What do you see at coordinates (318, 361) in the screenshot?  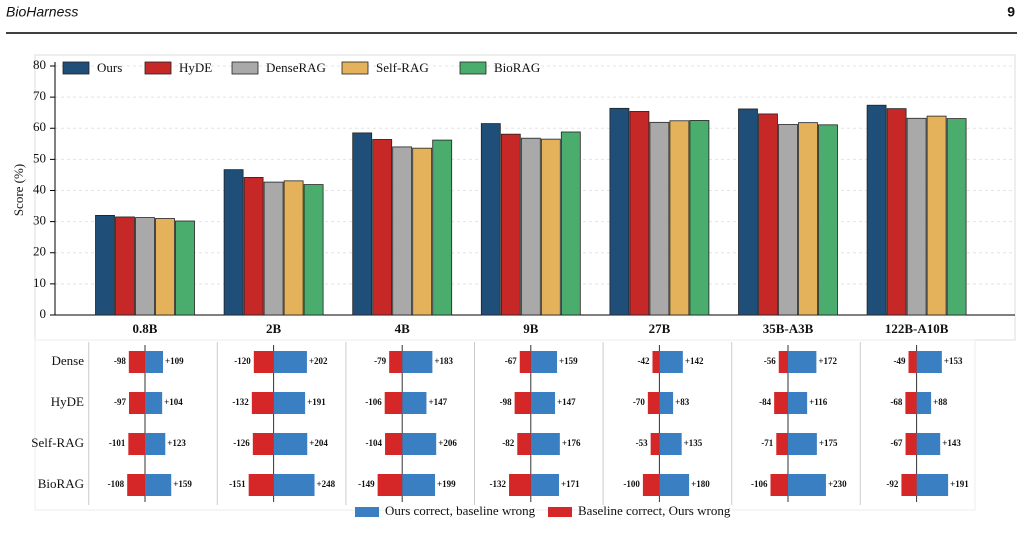 I see `value-label: +202` at bounding box center [318, 361].